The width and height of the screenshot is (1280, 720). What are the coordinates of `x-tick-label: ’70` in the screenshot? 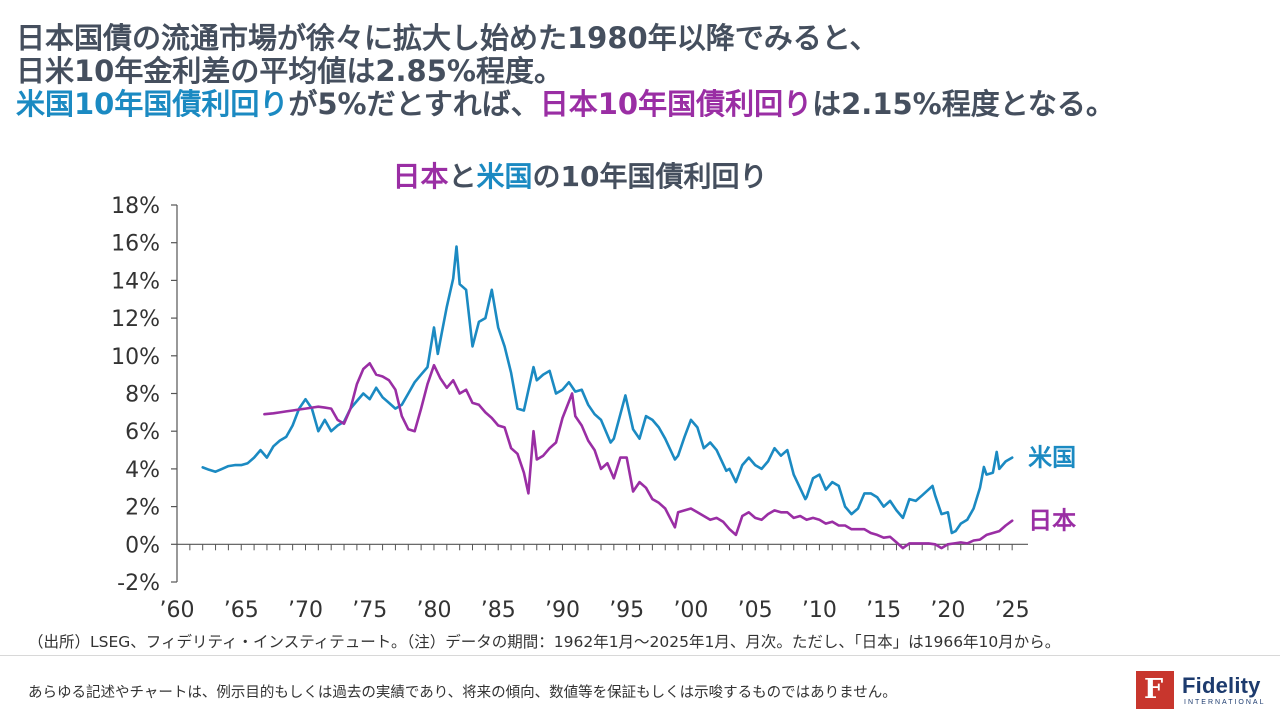 It's located at (305, 610).